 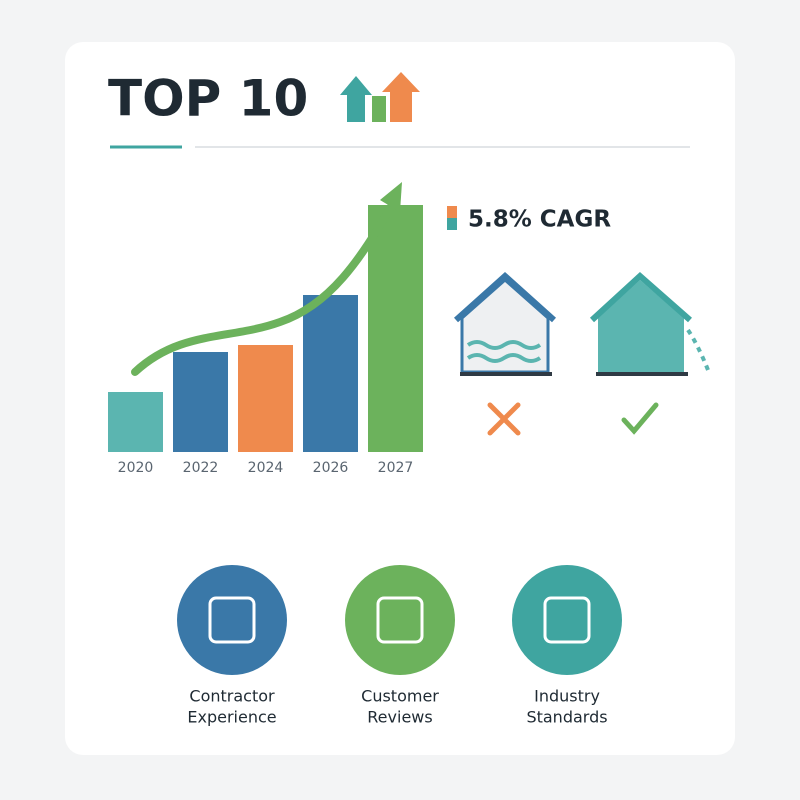 I want to click on growth-arrow, so click(x=263, y=288).